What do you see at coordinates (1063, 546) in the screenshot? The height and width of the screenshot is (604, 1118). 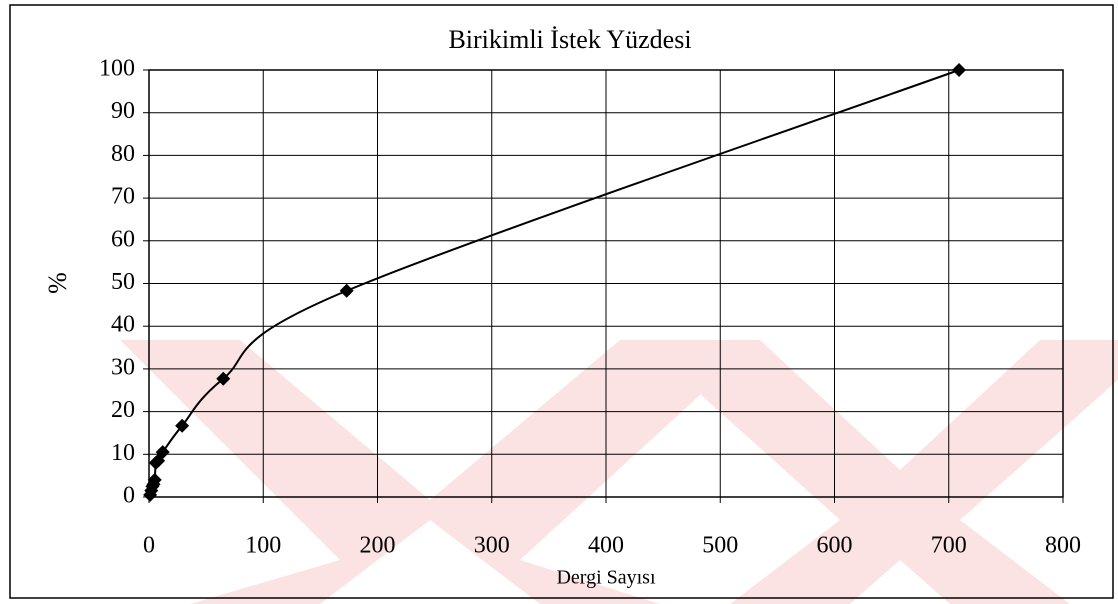 I see `x-tick-label: 800` at bounding box center [1063, 546].